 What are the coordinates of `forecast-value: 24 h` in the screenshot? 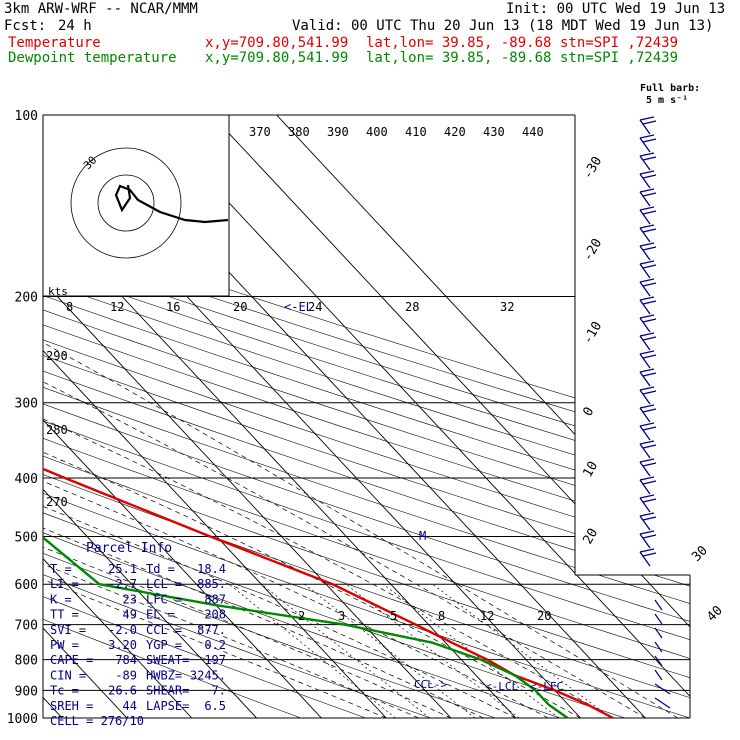 It's located at (75, 26).